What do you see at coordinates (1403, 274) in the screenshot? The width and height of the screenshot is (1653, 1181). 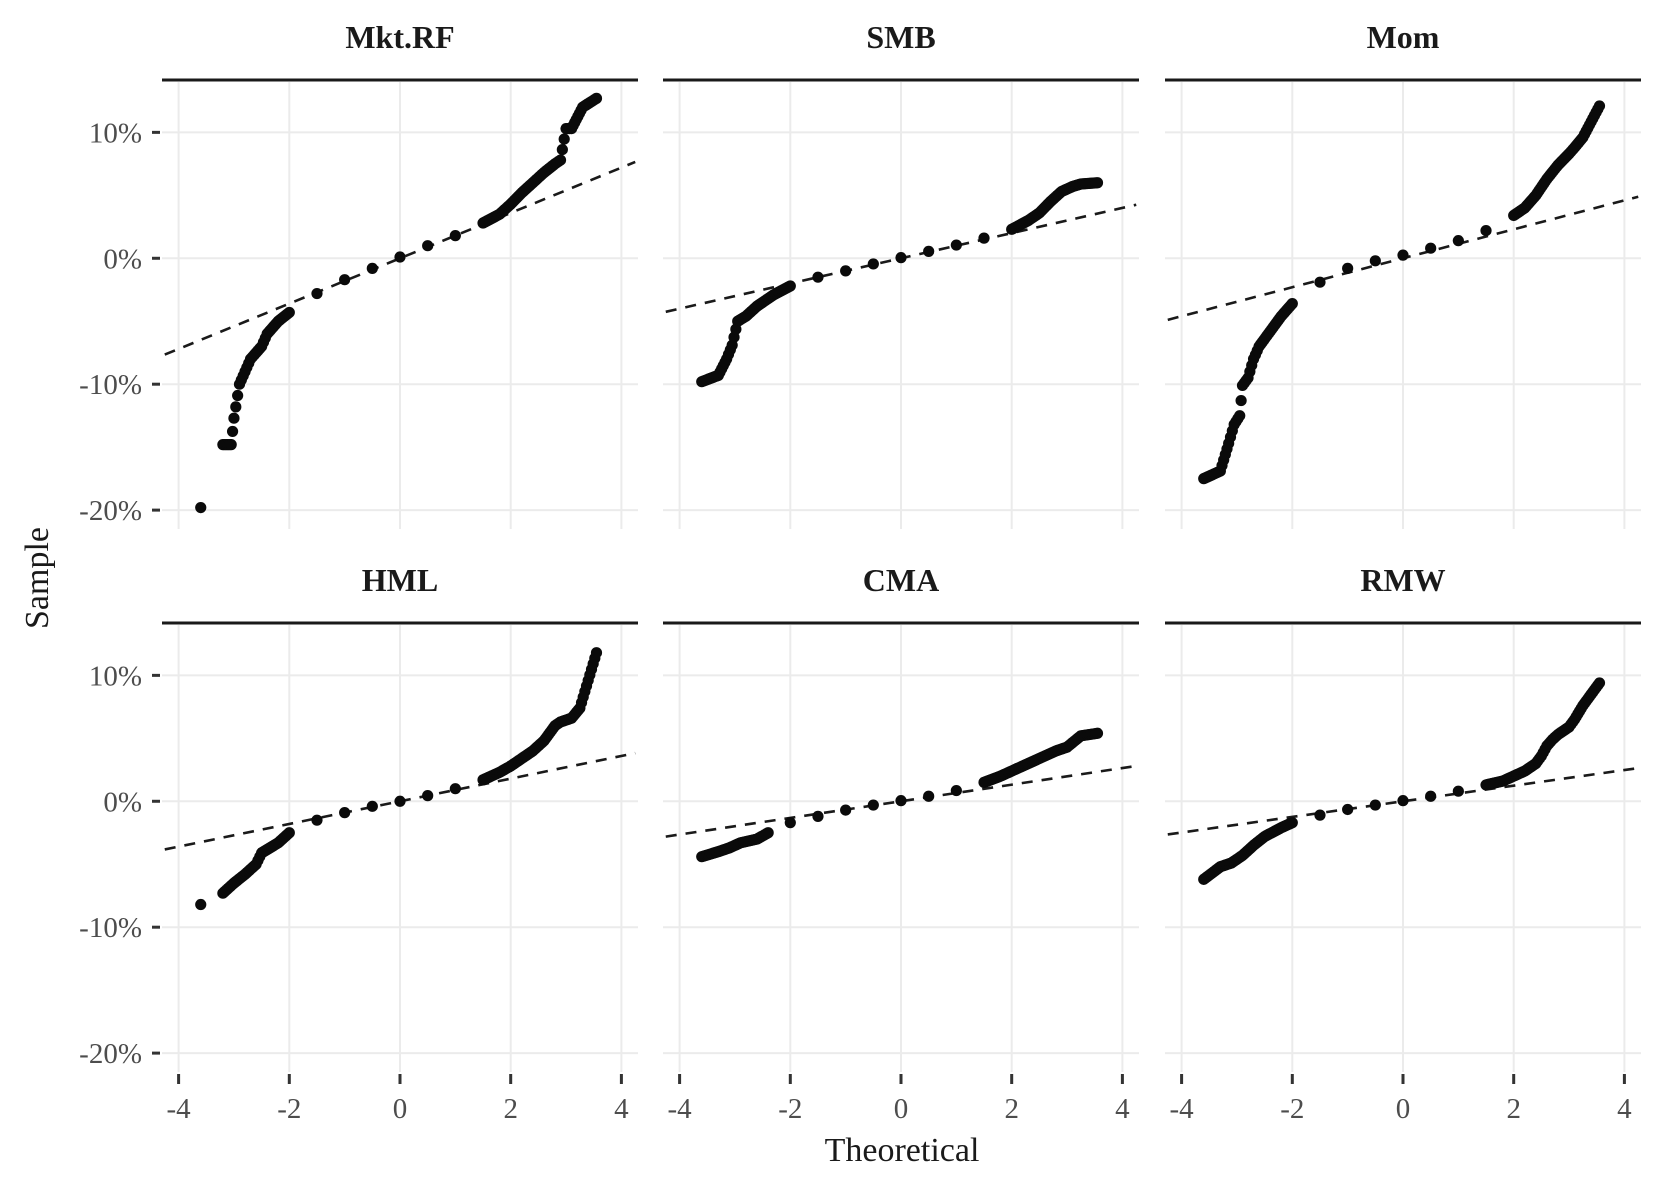 I see `panel-mom: Mom` at bounding box center [1403, 274].